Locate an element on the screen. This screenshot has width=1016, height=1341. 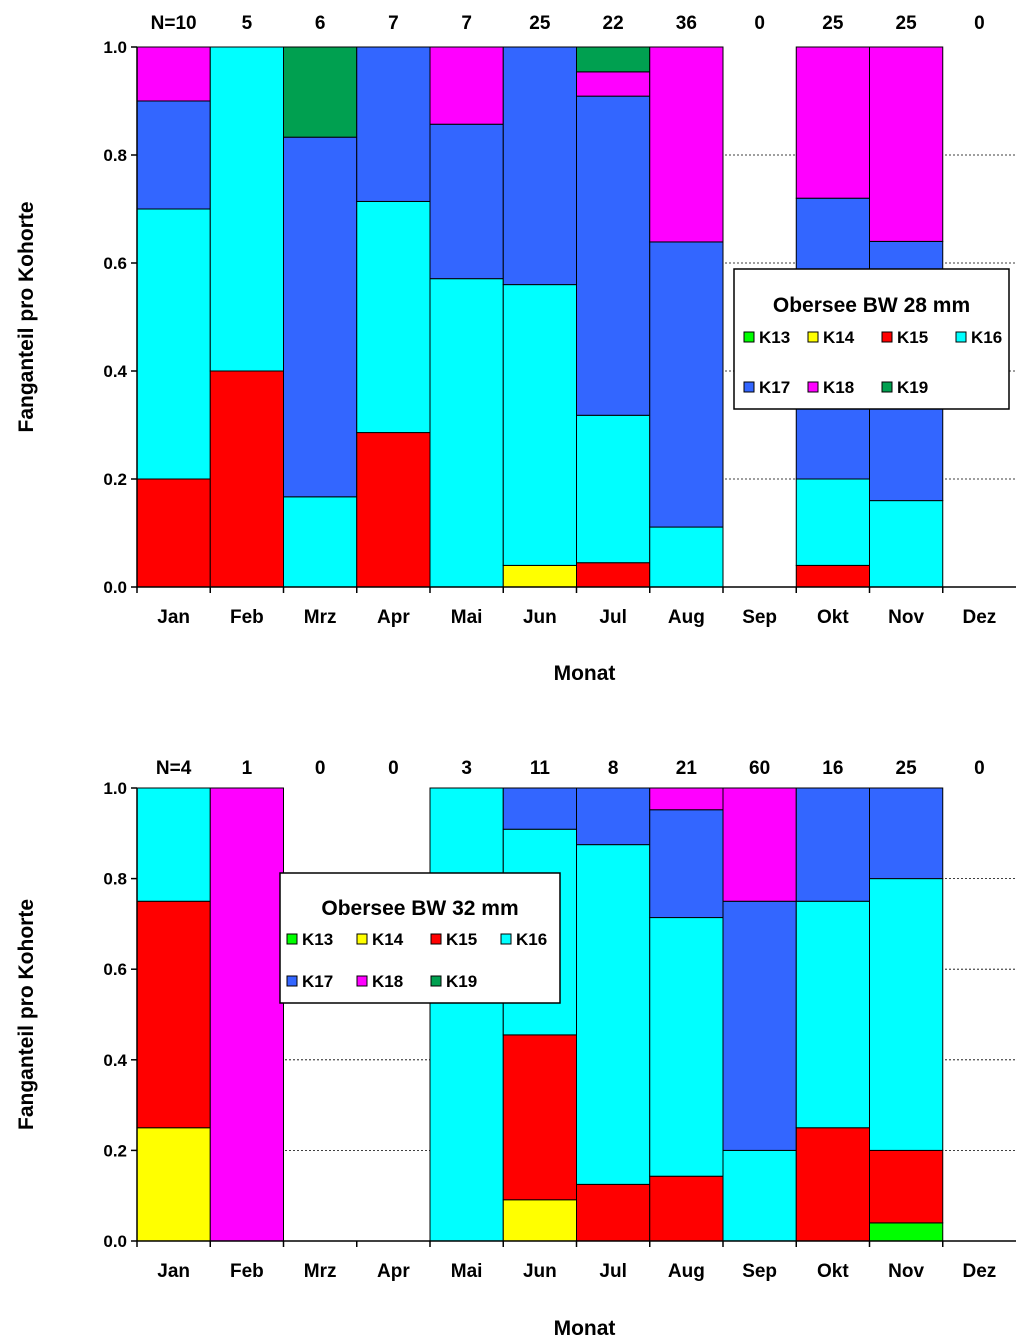
x-tick-label: Dez is located at coordinates (979, 1271).